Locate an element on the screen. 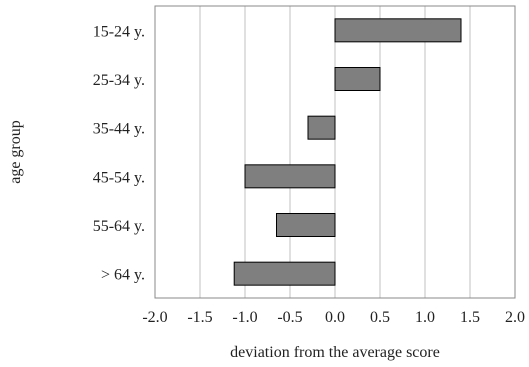 The image size is (529, 367). x-tick-label: 0.5 is located at coordinates (380, 317).